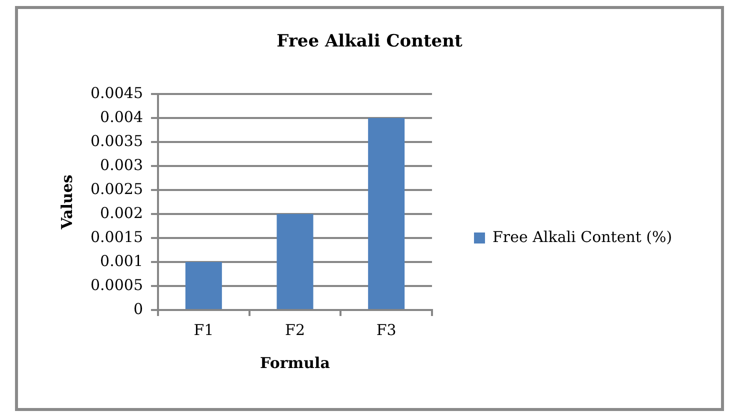 This screenshot has height=413, width=732. What do you see at coordinates (386, 329) in the screenshot?
I see `x-tick-label: F3` at bounding box center [386, 329].